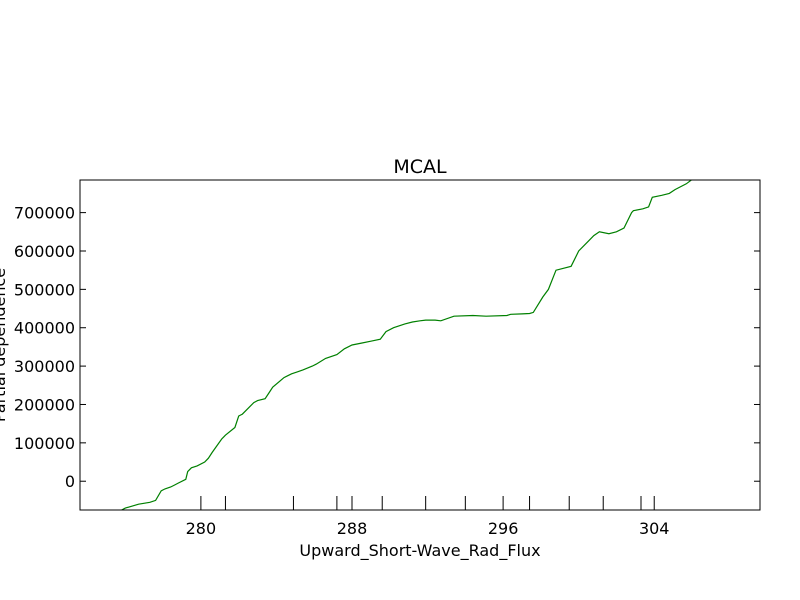  Describe the element at coordinates (4, 345) in the screenshot. I see `y-axis-title: Partial dependence` at that location.